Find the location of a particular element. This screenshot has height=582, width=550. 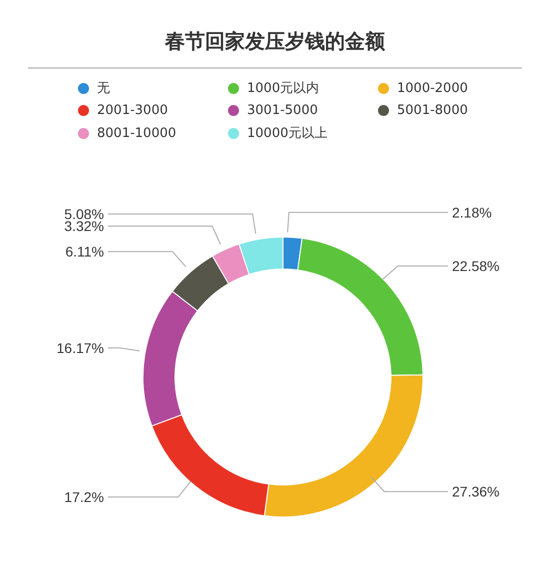

data-label: 17.2% is located at coordinates (84, 497).